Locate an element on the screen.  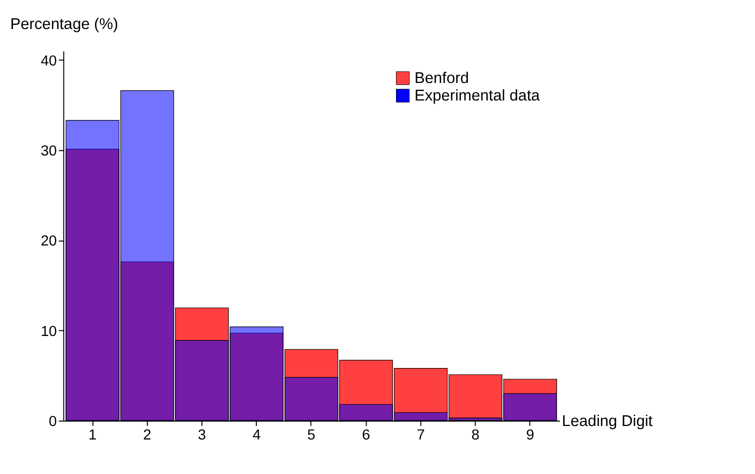
x-tick-label: 8 is located at coordinates (475, 436).